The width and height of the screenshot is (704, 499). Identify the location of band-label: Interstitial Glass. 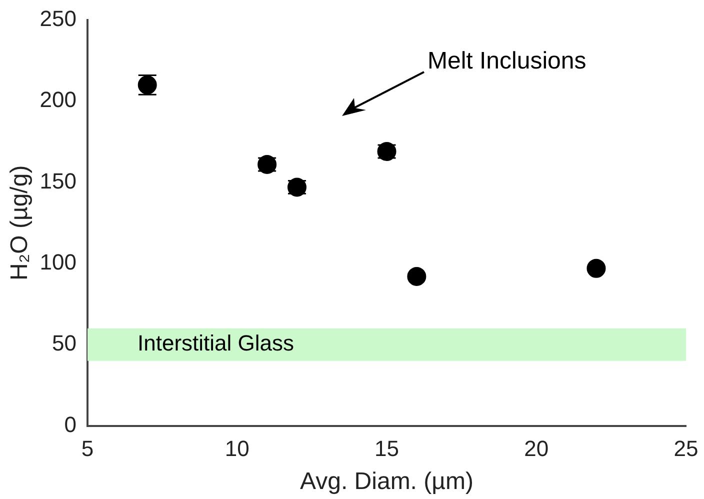
(216, 343).